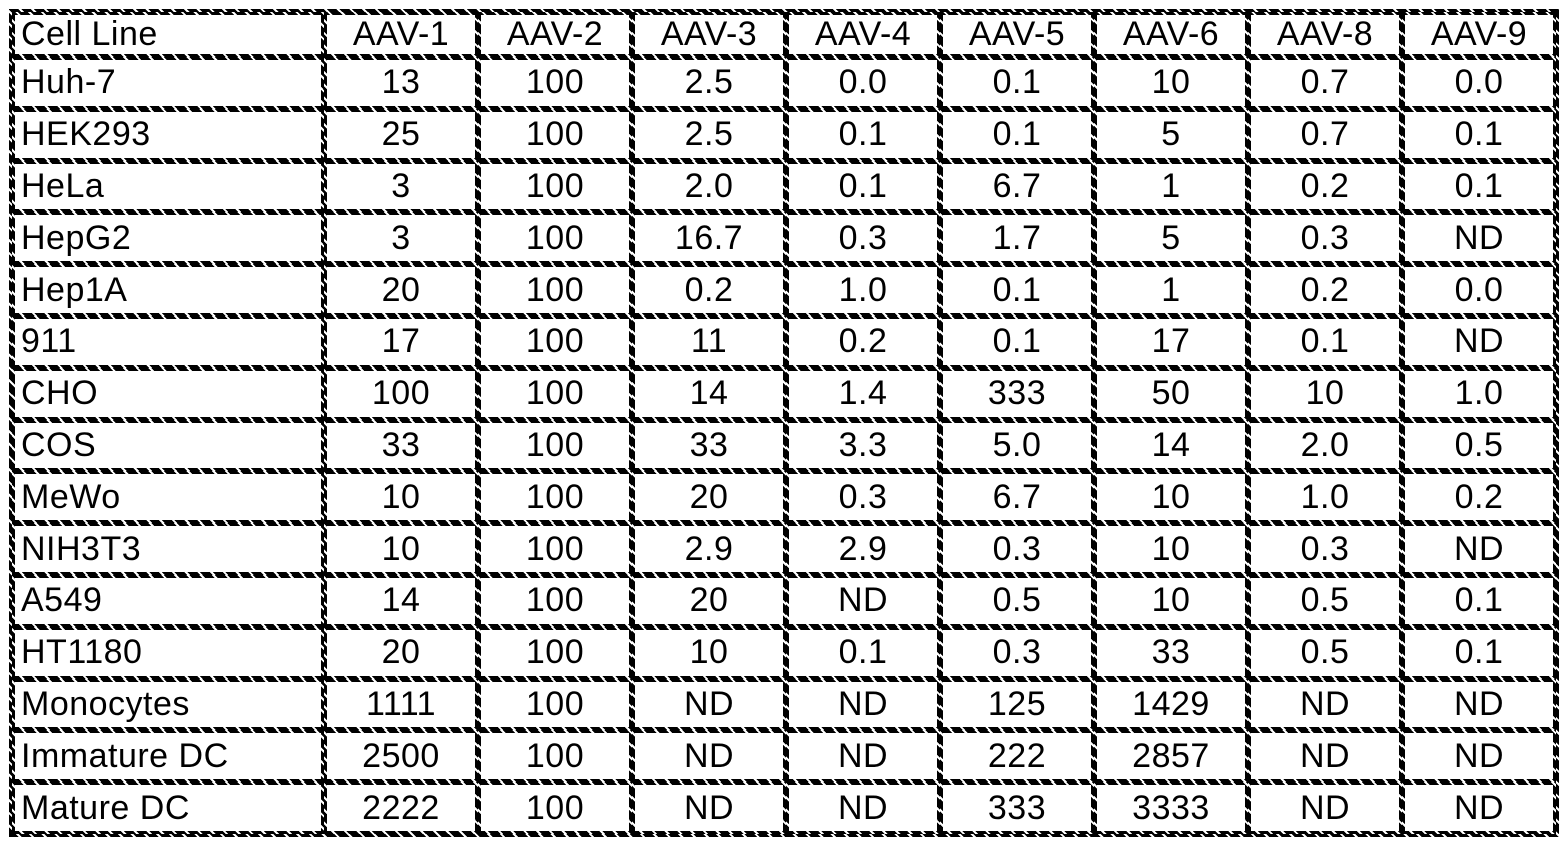 Image resolution: width=1563 pixels, height=846 pixels. What do you see at coordinates (784, 808) in the screenshot?
I see `table-row: Mature DC 2222 100 ND ND 333 3333 ND ND` at bounding box center [784, 808].